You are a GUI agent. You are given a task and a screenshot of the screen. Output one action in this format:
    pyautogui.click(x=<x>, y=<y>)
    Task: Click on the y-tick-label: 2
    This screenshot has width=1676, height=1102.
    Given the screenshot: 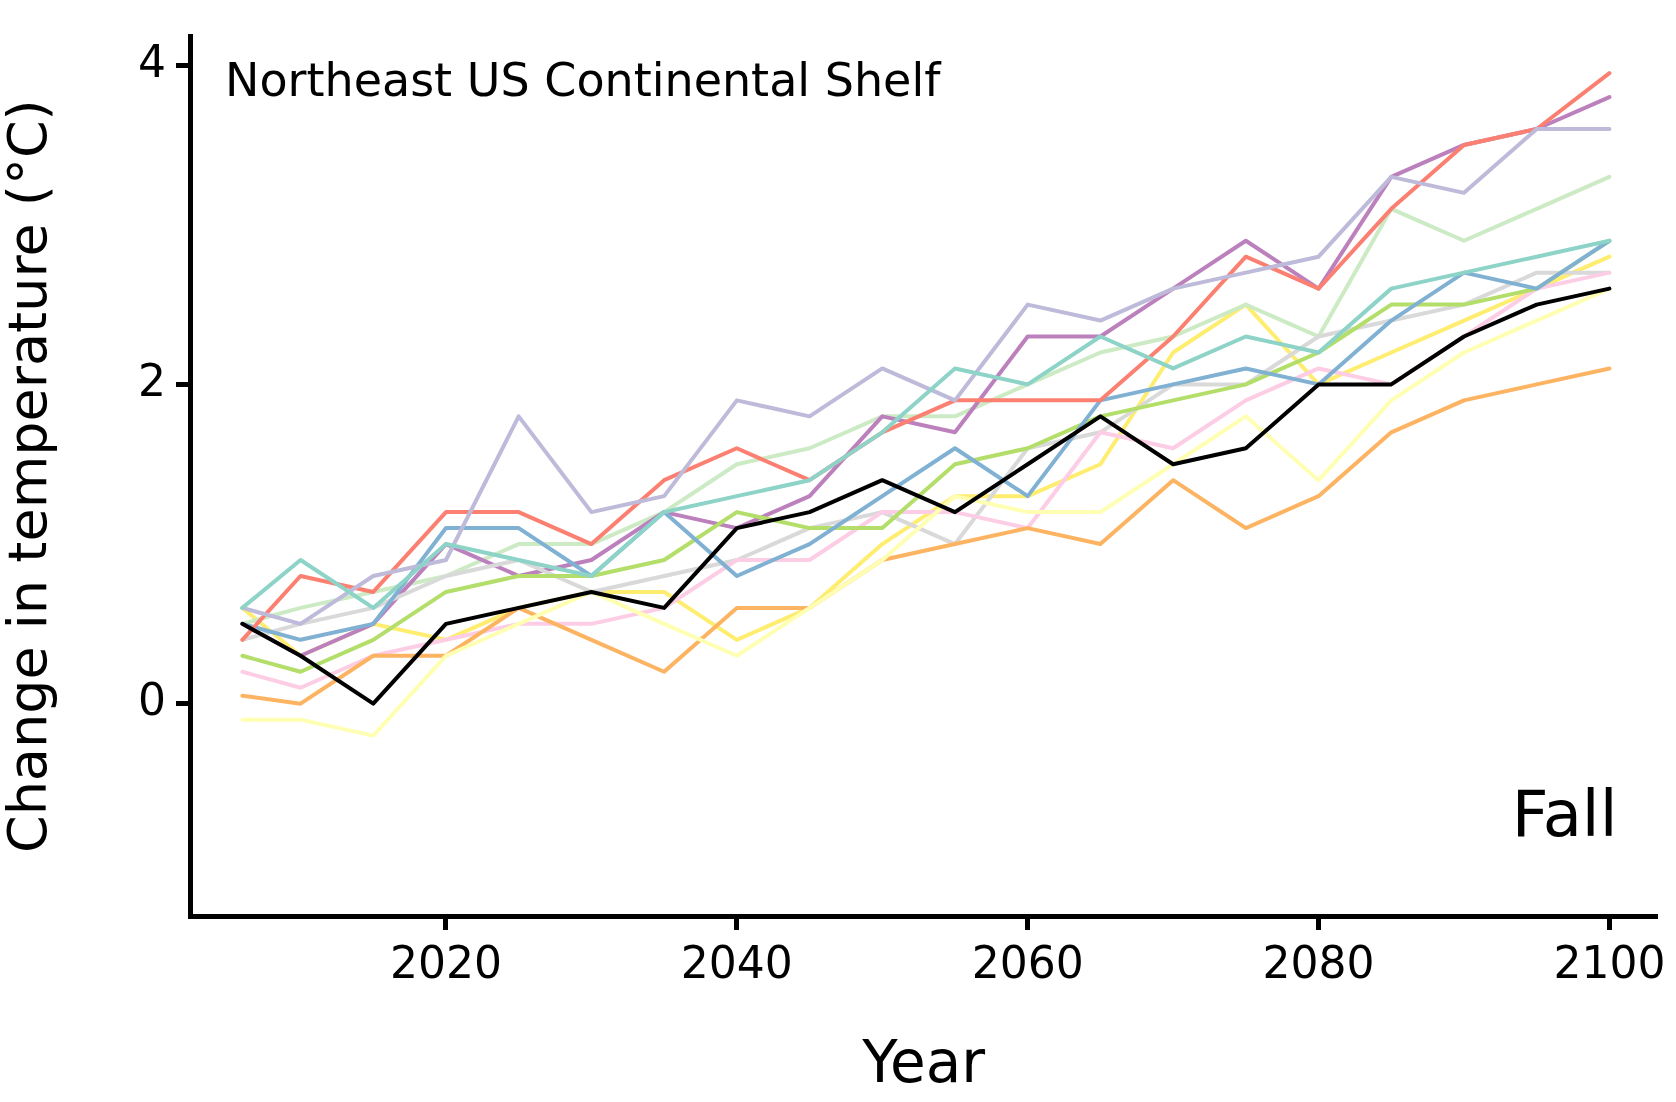 What is the action you would take?
    pyautogui.click(x=152, y=380)
    